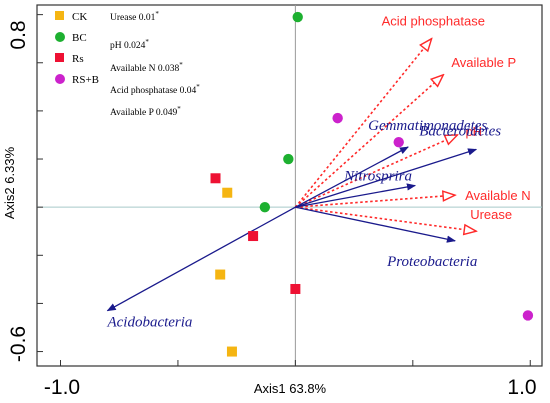 This screenshot has width=550, height=403. Describe the element at coordinates (79, 38) in the screenshot. I see `legend-label-bc: BC` at that location.